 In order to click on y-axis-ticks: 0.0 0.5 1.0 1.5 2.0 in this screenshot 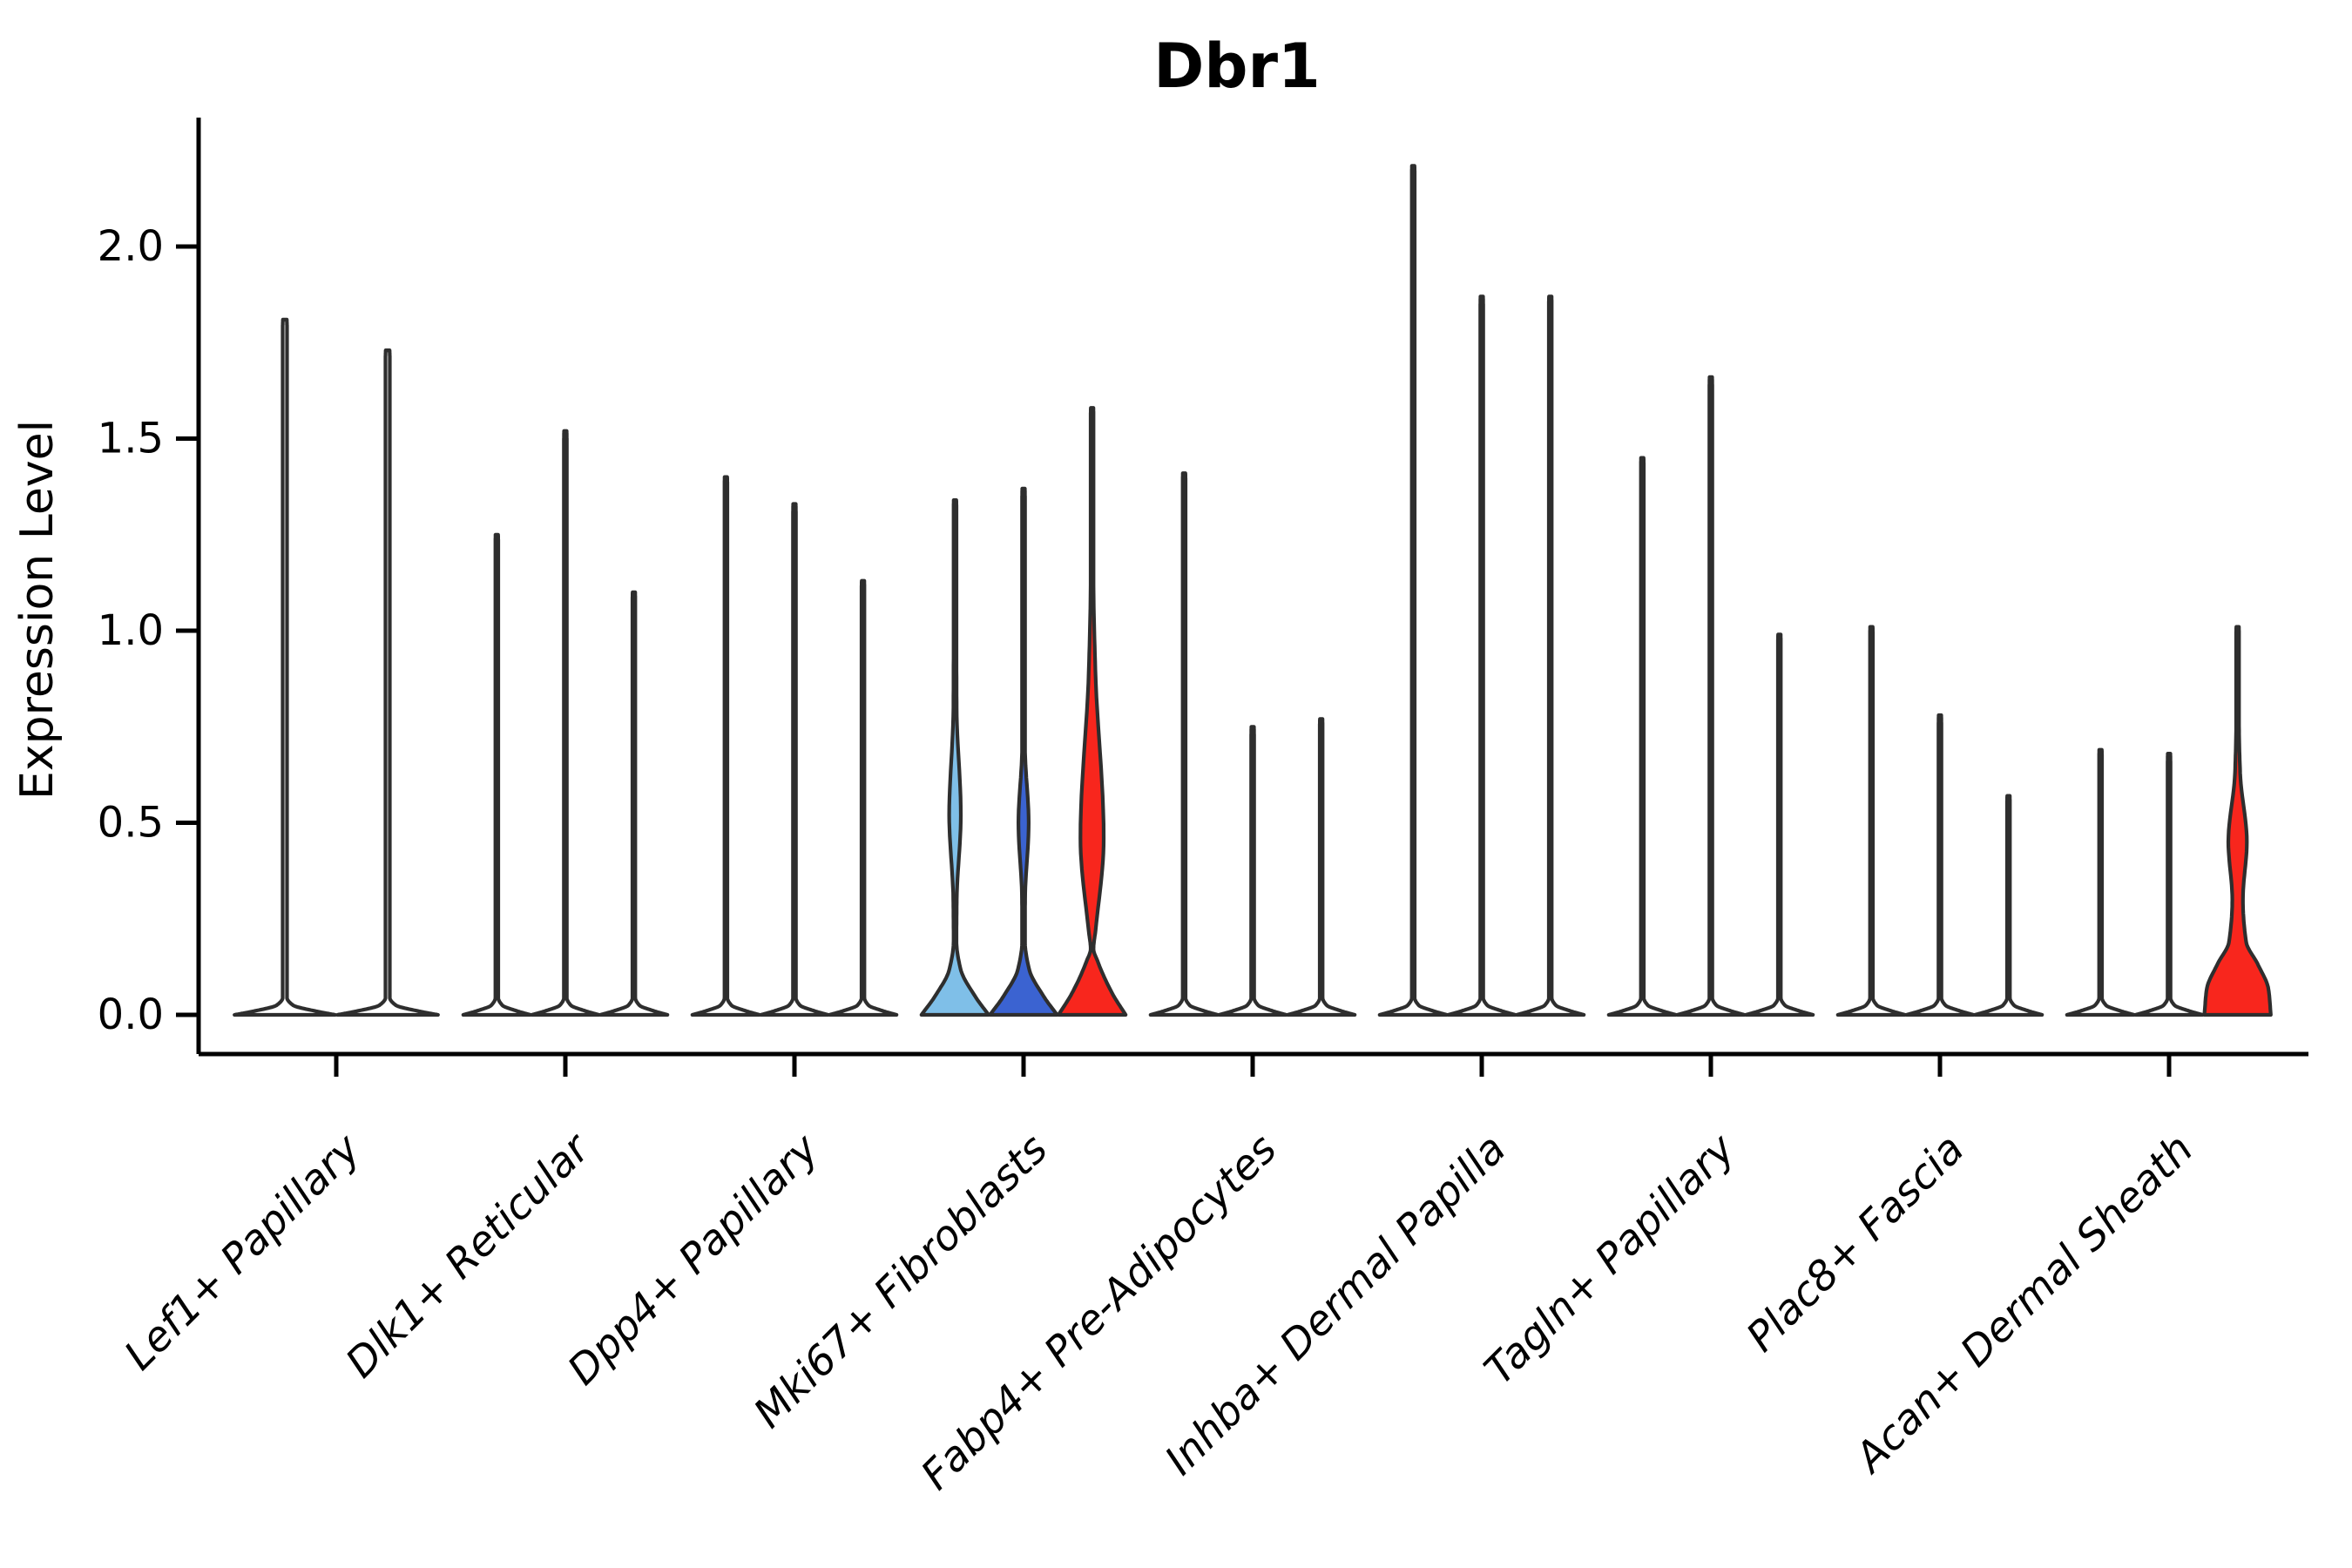, I will do `click(148, 630)`.